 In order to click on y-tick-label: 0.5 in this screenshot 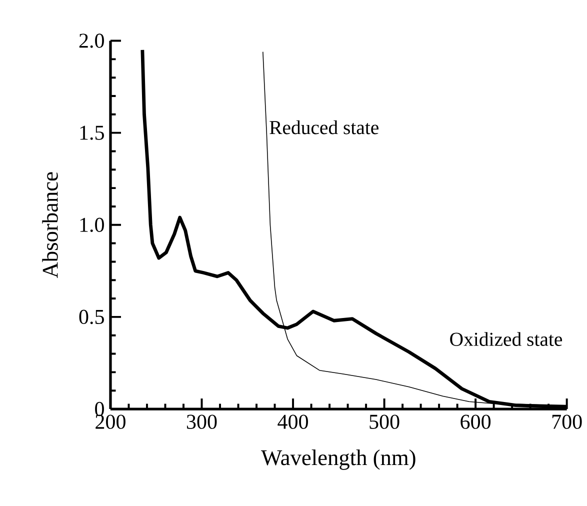, I will do `click(91, 317)`.